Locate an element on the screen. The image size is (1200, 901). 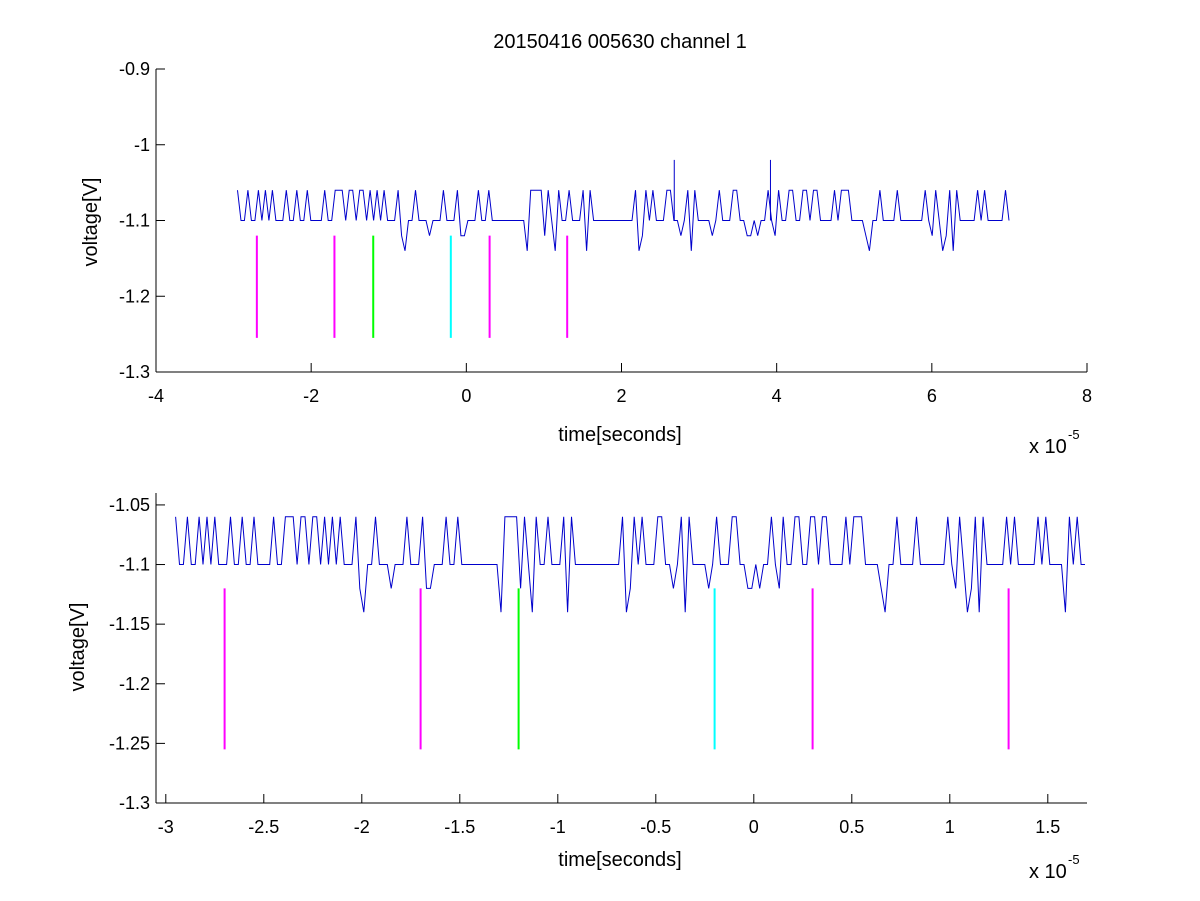
bottom-x-tick-label: 1 is located at coordinates (950, 827).